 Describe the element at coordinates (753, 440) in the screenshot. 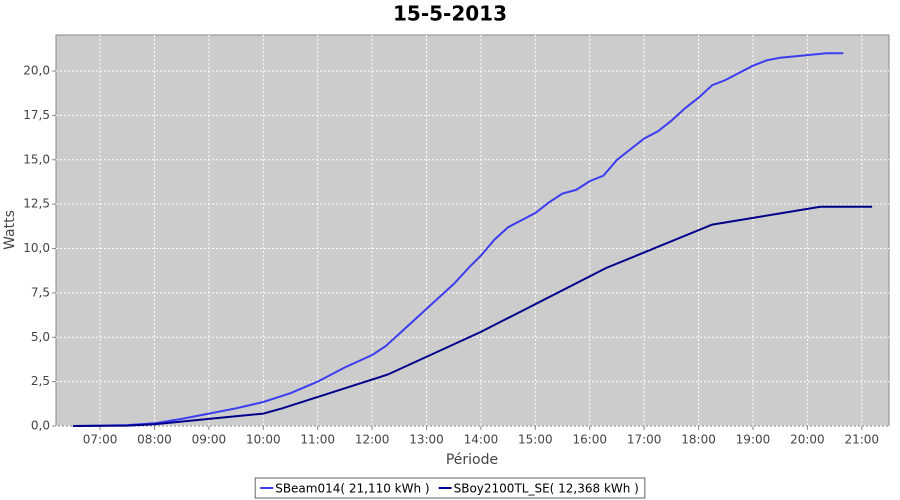

I see `x-tick-label: 19:00` at that location.